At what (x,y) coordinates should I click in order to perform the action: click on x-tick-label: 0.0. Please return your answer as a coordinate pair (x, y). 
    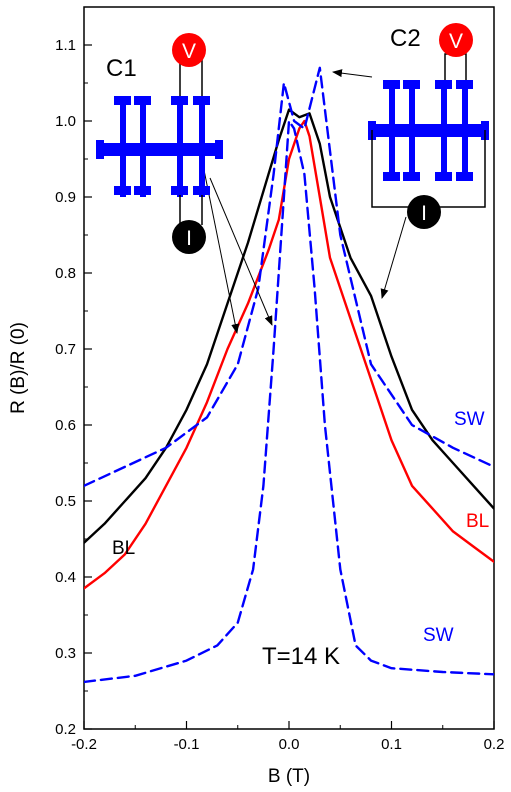
    Looking at the image, I should click on (289, 744).